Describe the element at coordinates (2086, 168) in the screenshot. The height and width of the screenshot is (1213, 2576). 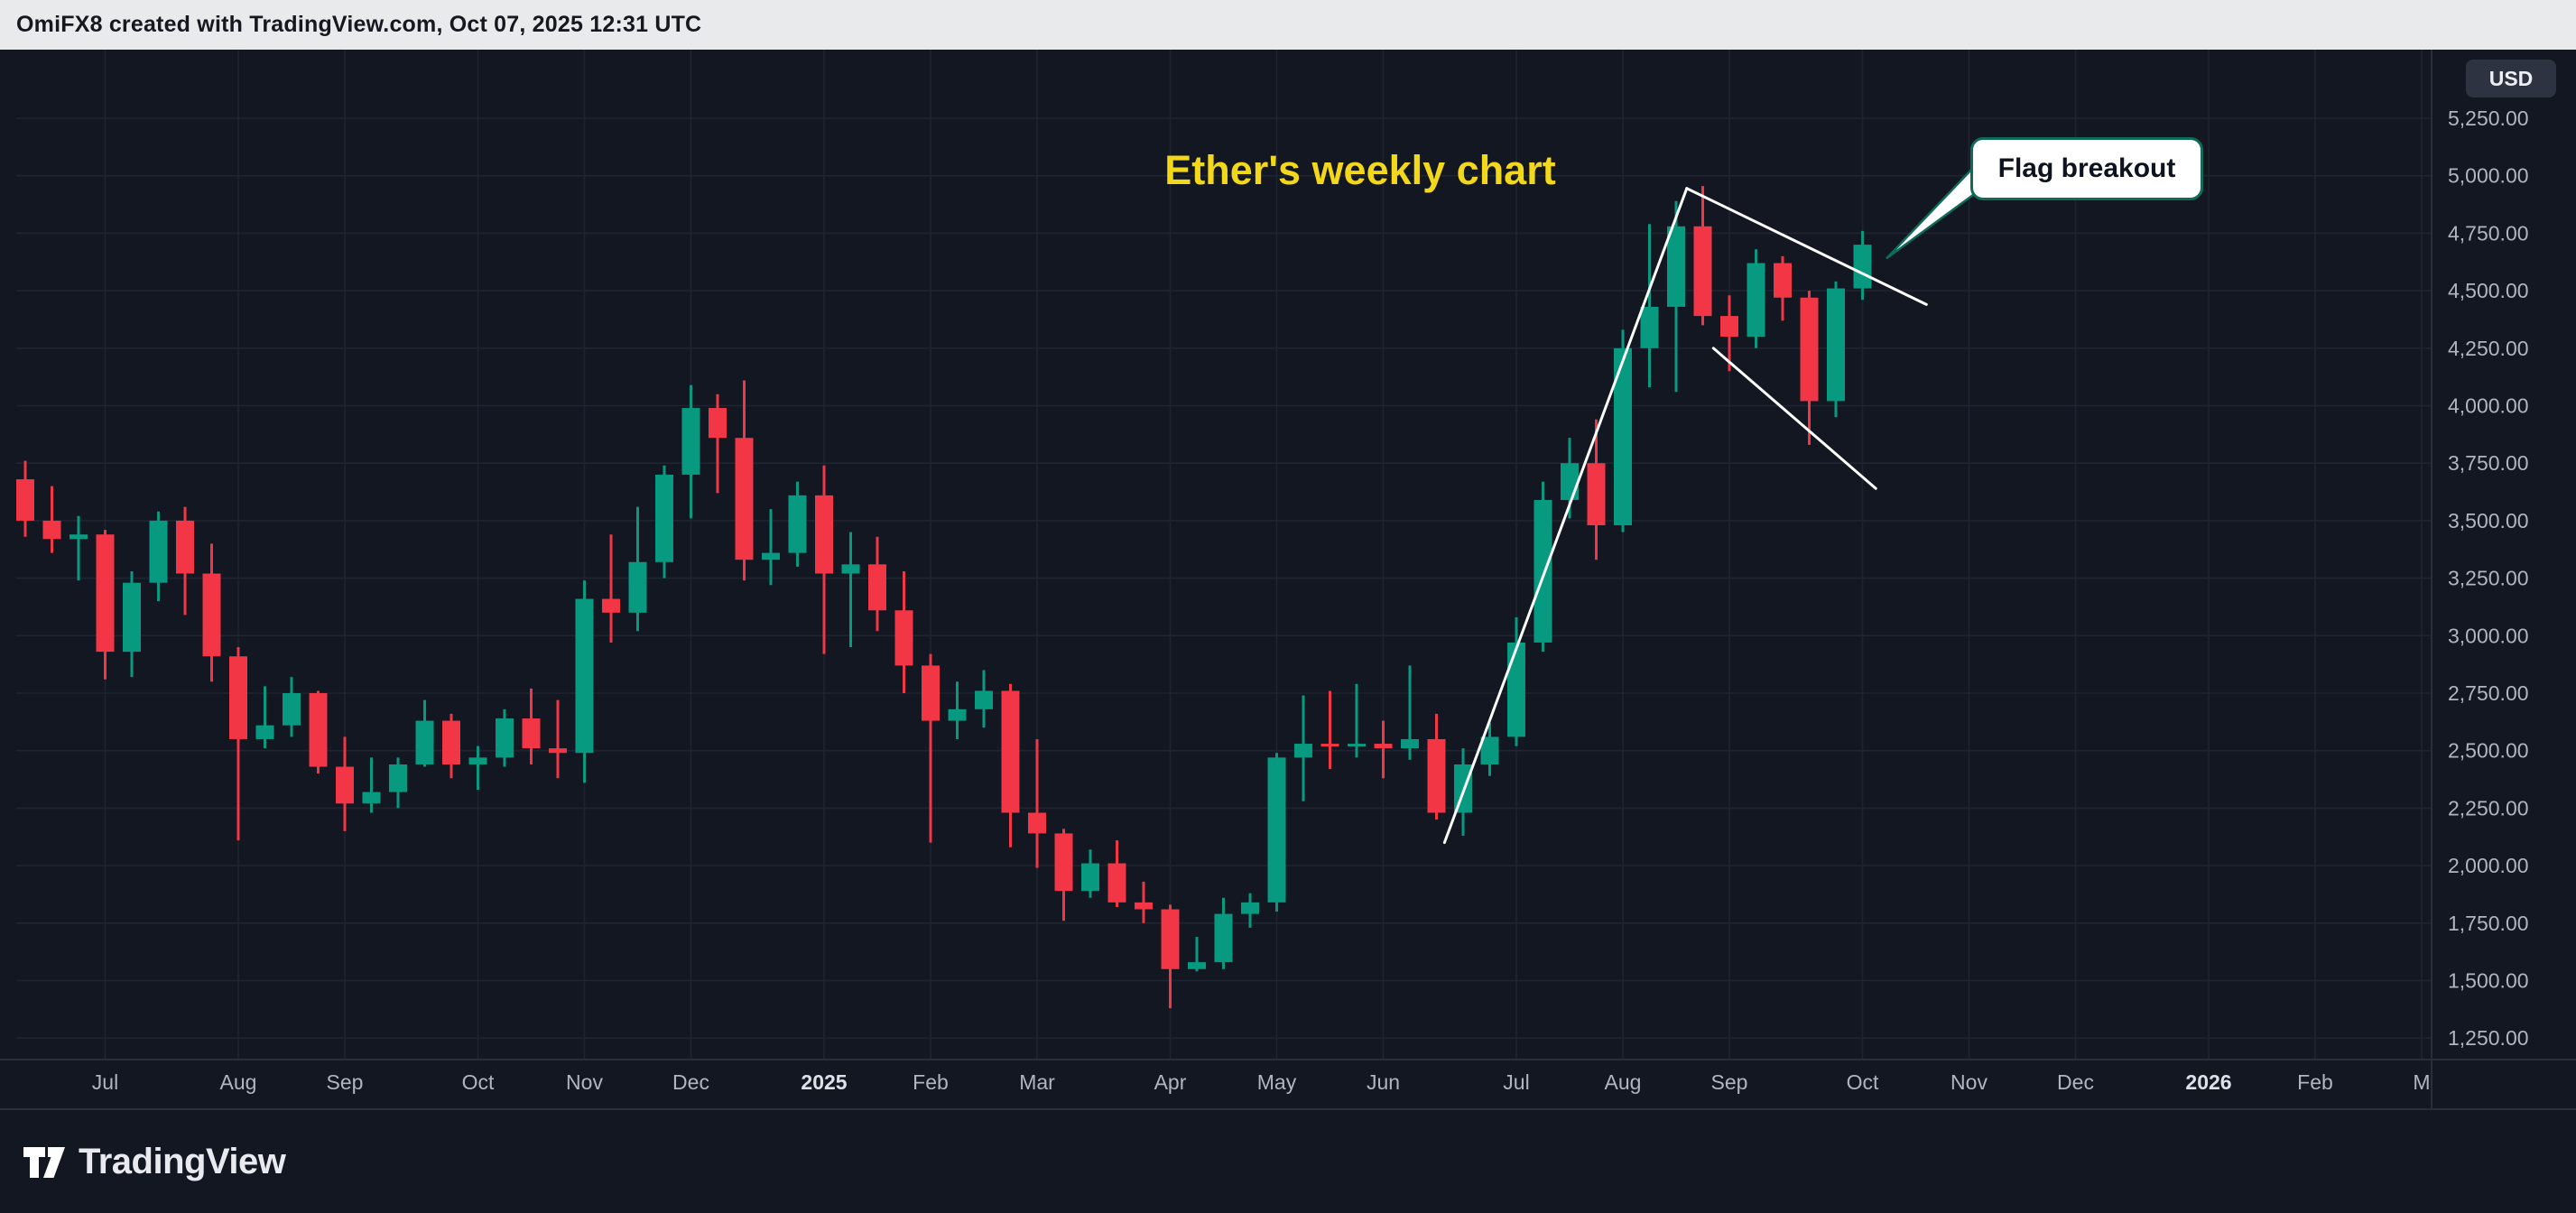
I see `callout-text: Flag breakout` at that location.